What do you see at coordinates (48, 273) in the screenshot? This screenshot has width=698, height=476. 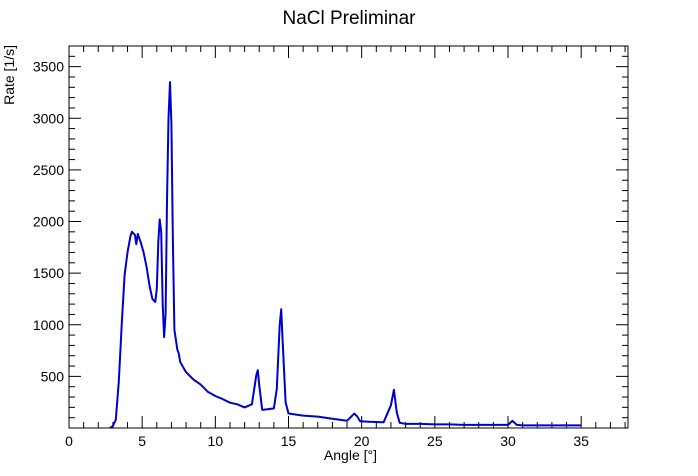 I see `y-tick-label: 1500` at bounding box center [48, 273].